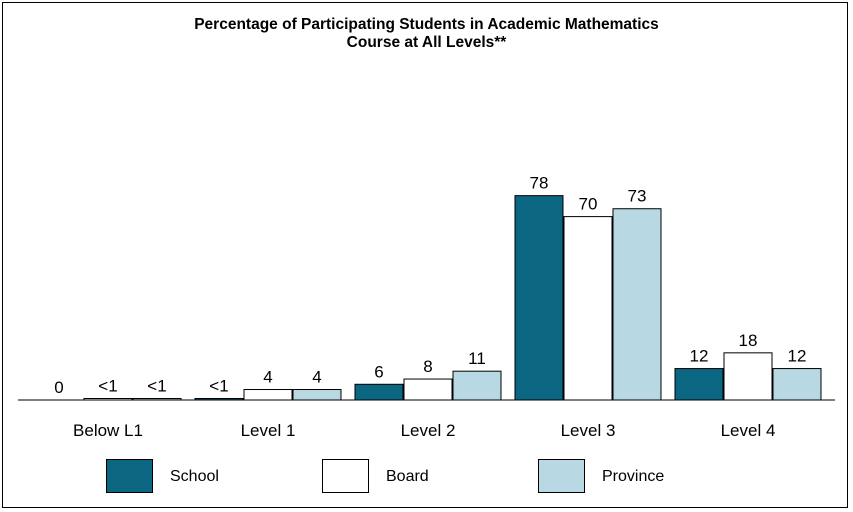  Describe the element at coordinates (588, 204) in the screenshot. I see `data-label-level-3-board: 70` at that location.